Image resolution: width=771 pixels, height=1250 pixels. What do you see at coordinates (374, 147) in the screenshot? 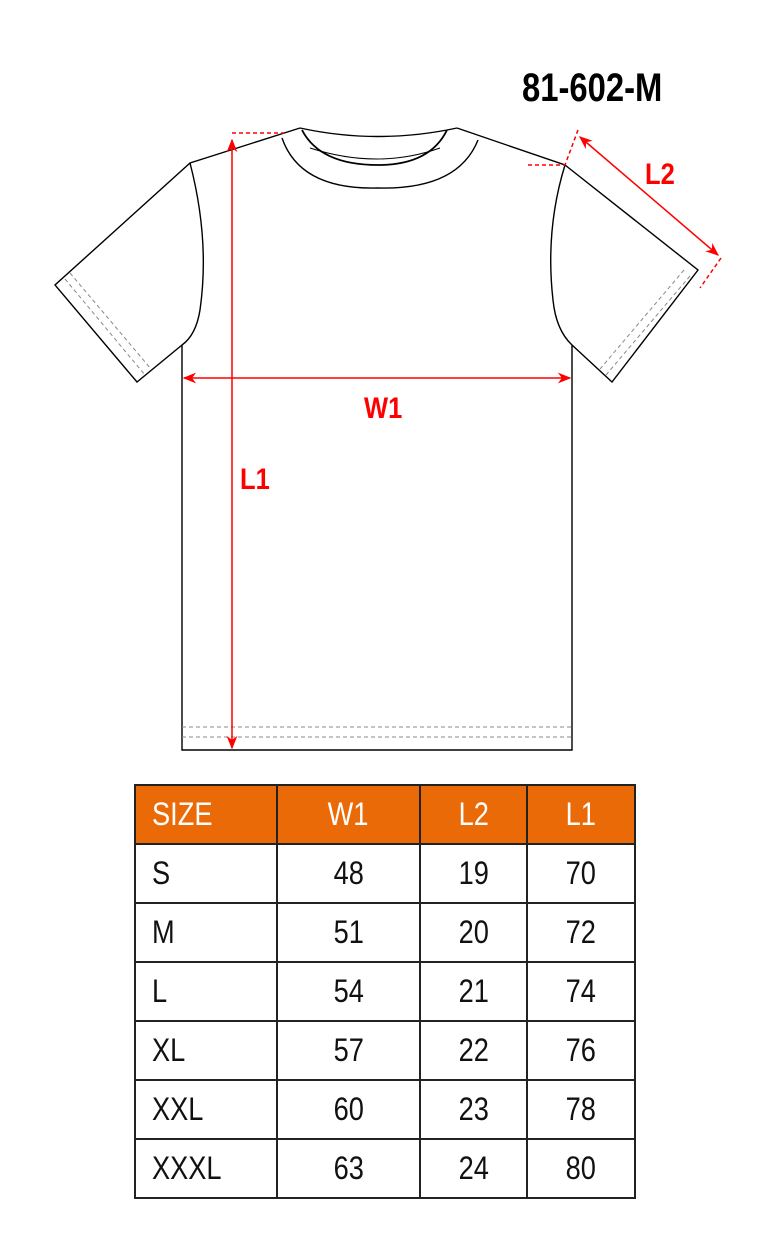
I see `collar-inner` at bounding box center [374, 147].